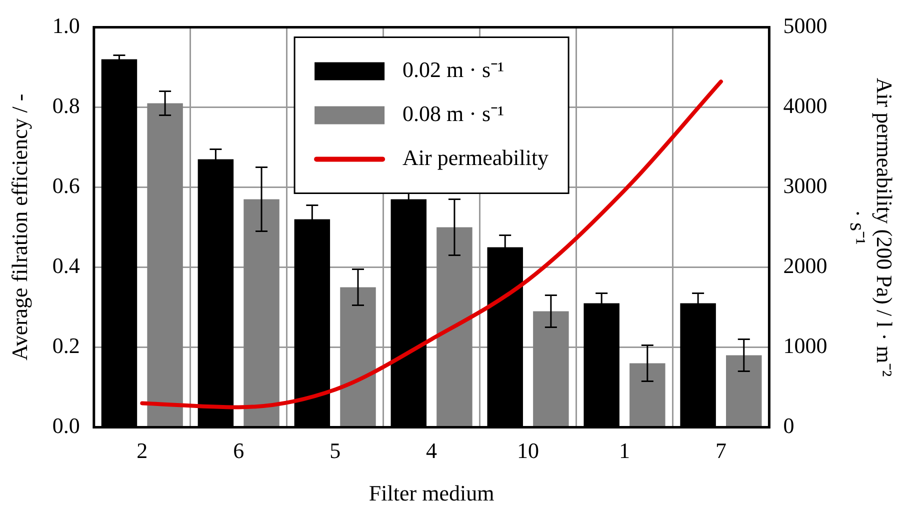  Describe the element at coordinates (475, 157) in the screenshot. I see `legend-label: Air permeability` at that location.